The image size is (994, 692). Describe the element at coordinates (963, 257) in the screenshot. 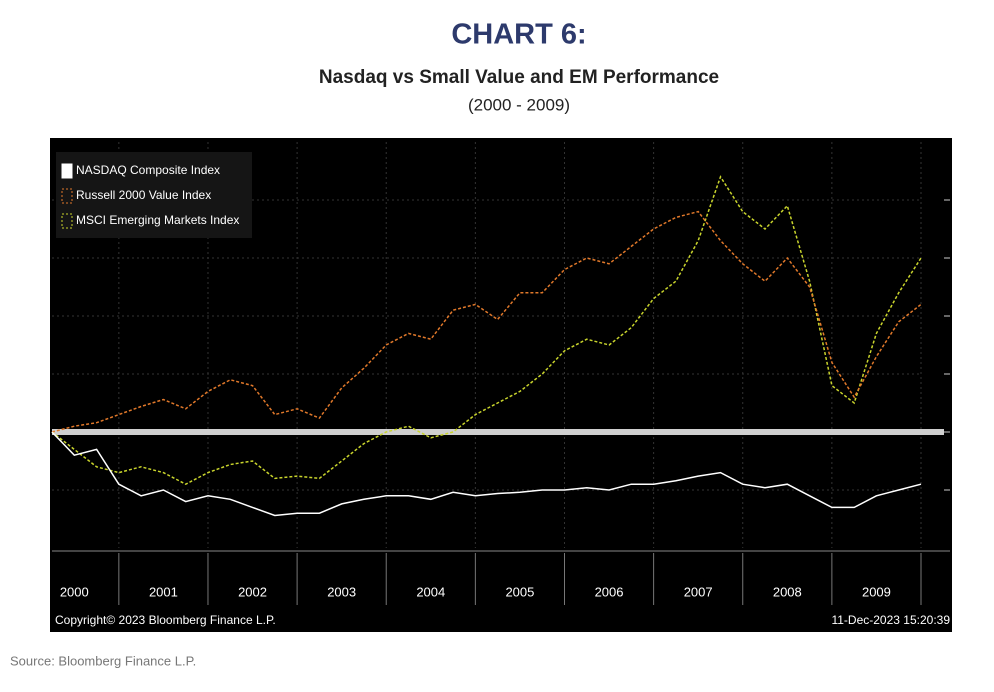

I see `y-tick-label: 150` at that location.